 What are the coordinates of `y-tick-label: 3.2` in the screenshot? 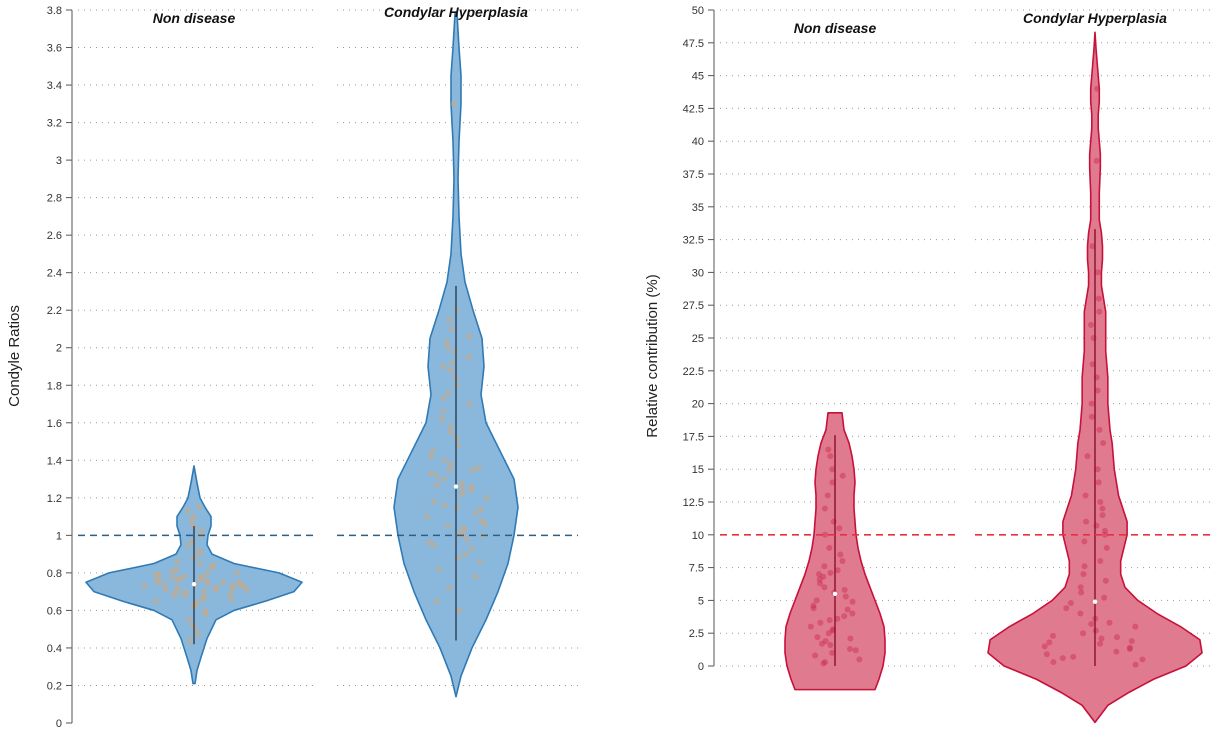 It's located at (54, 124).